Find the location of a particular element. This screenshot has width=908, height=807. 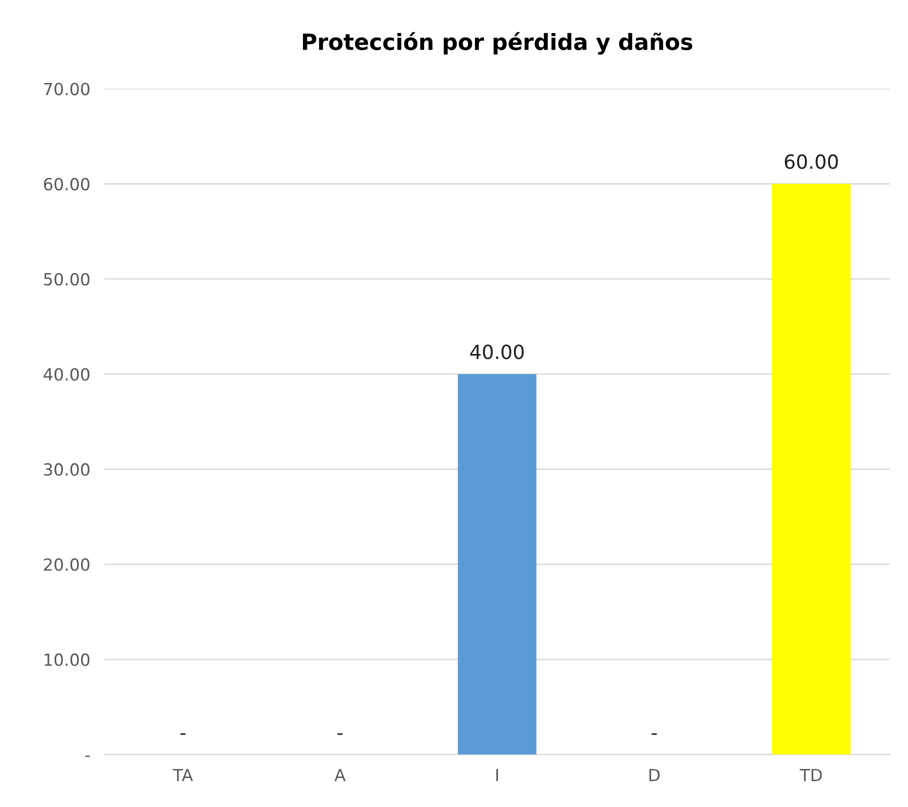

y-tick-label: 70.00 is located at coordinates (67, 89).